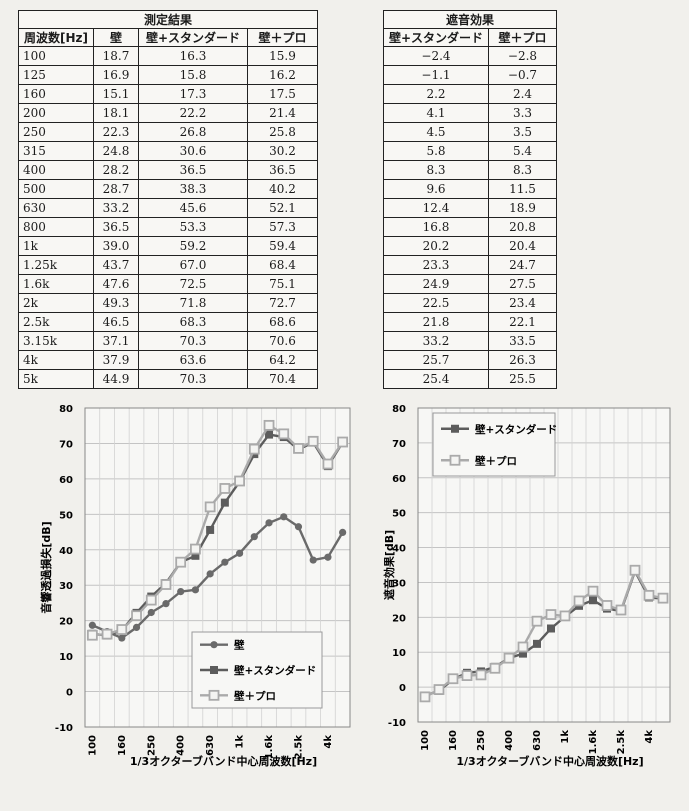  I want to click on legend-label: 壁＋プロ, so click(496, 460).